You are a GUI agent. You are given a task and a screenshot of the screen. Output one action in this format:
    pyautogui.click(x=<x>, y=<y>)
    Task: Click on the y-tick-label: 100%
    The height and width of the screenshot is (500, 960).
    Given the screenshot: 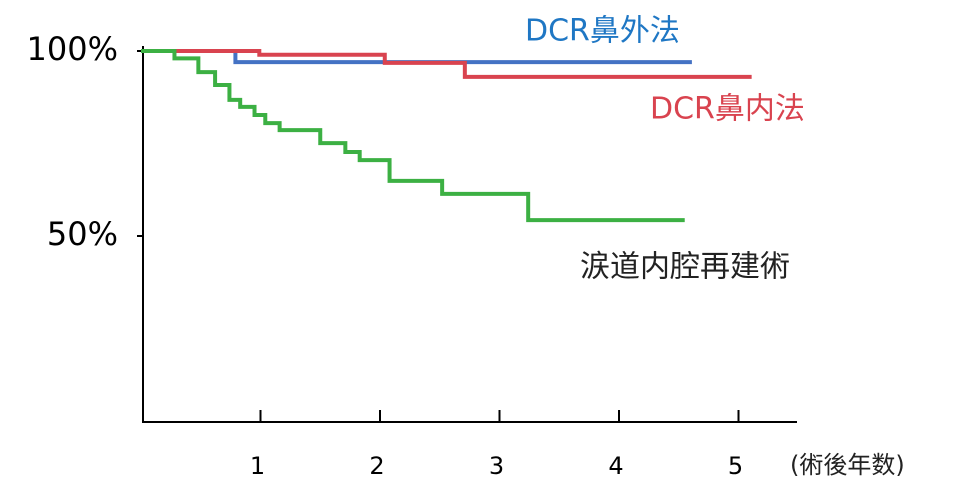 What is the action you would take?
    pyautogui.click(x=72, y=49)
    